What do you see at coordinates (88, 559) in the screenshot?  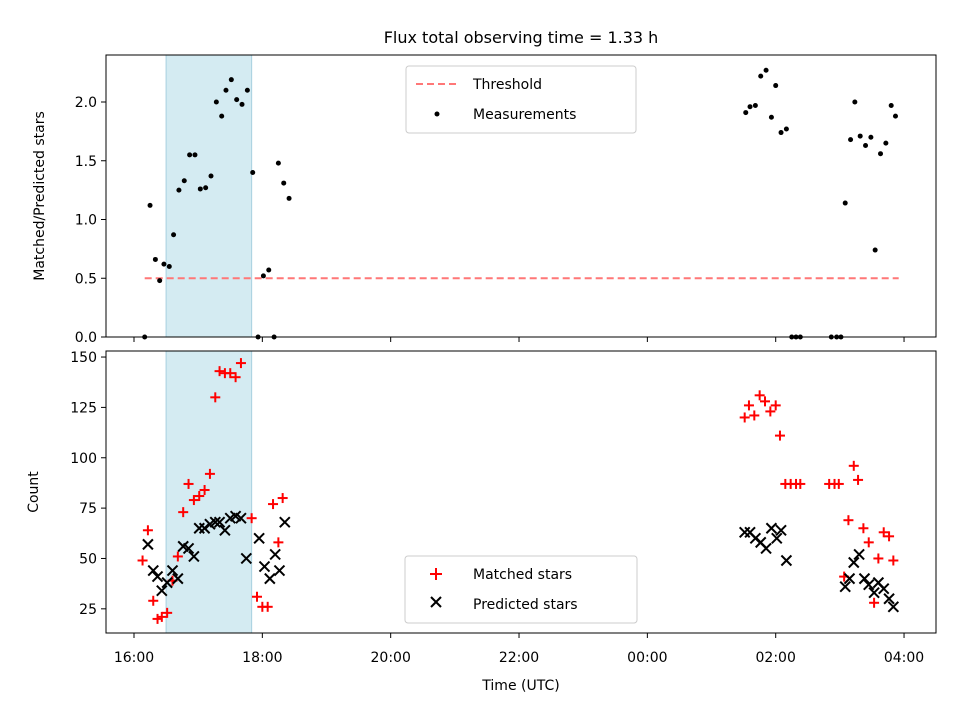 I see `y-tick-label: 50` at bounding box center [88, 559].